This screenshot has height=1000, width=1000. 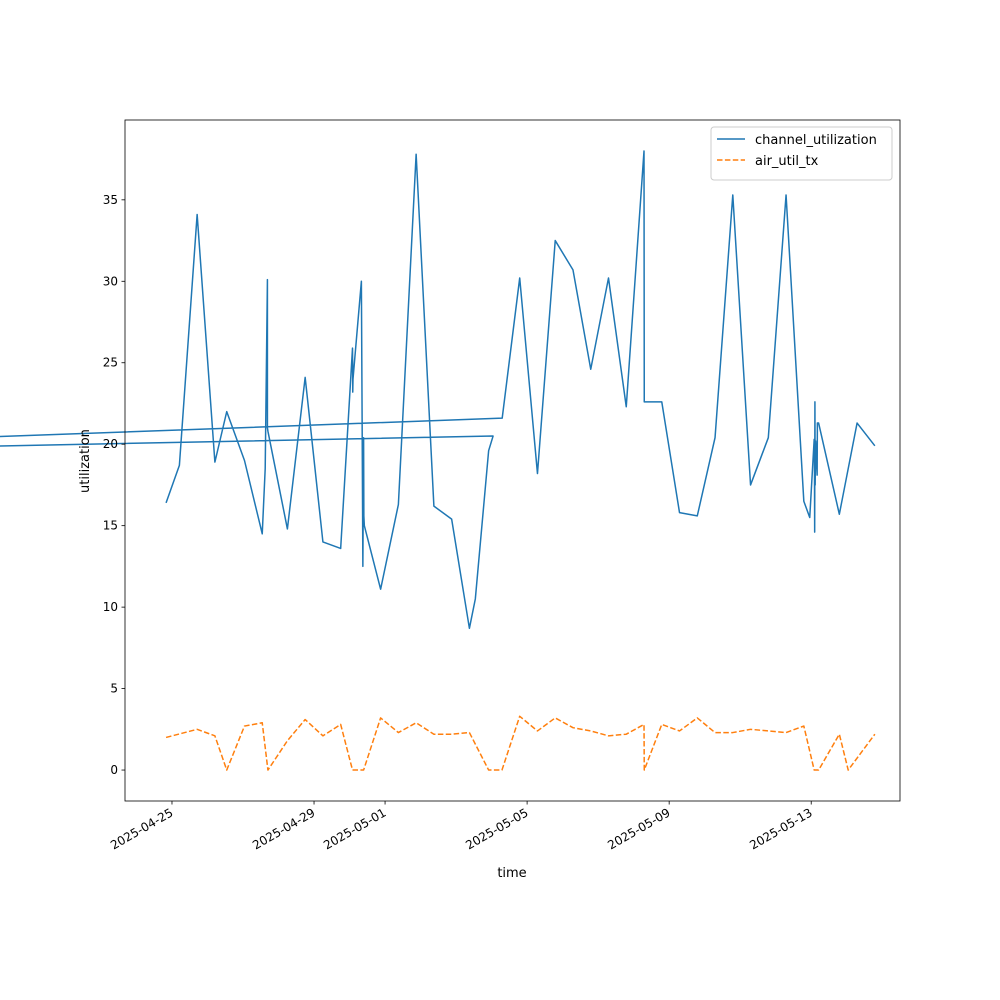 What do you see at coordinates (110, 526) in the screenshot?
I see `y-tick-label: 15` at bounding box center [110, 526].